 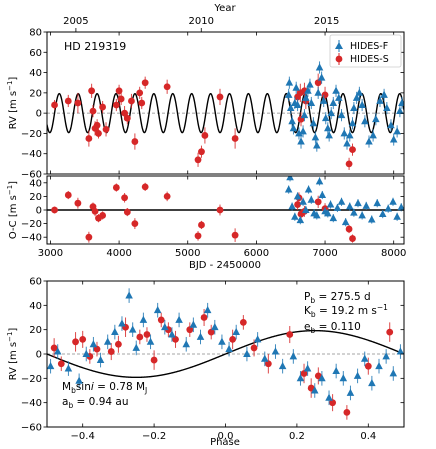 What do you see at coordinates (39, 211) in the screenshot?
I see `y-tick-label: 0` at bounding box center [39, 211].